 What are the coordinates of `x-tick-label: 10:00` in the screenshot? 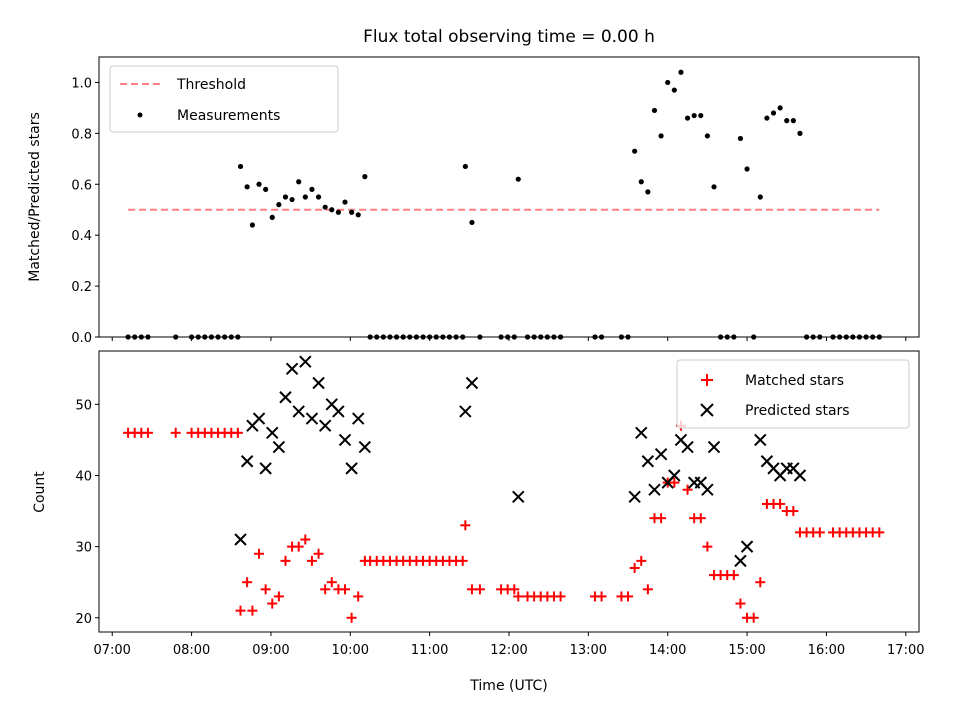 It's located at (350, 650).